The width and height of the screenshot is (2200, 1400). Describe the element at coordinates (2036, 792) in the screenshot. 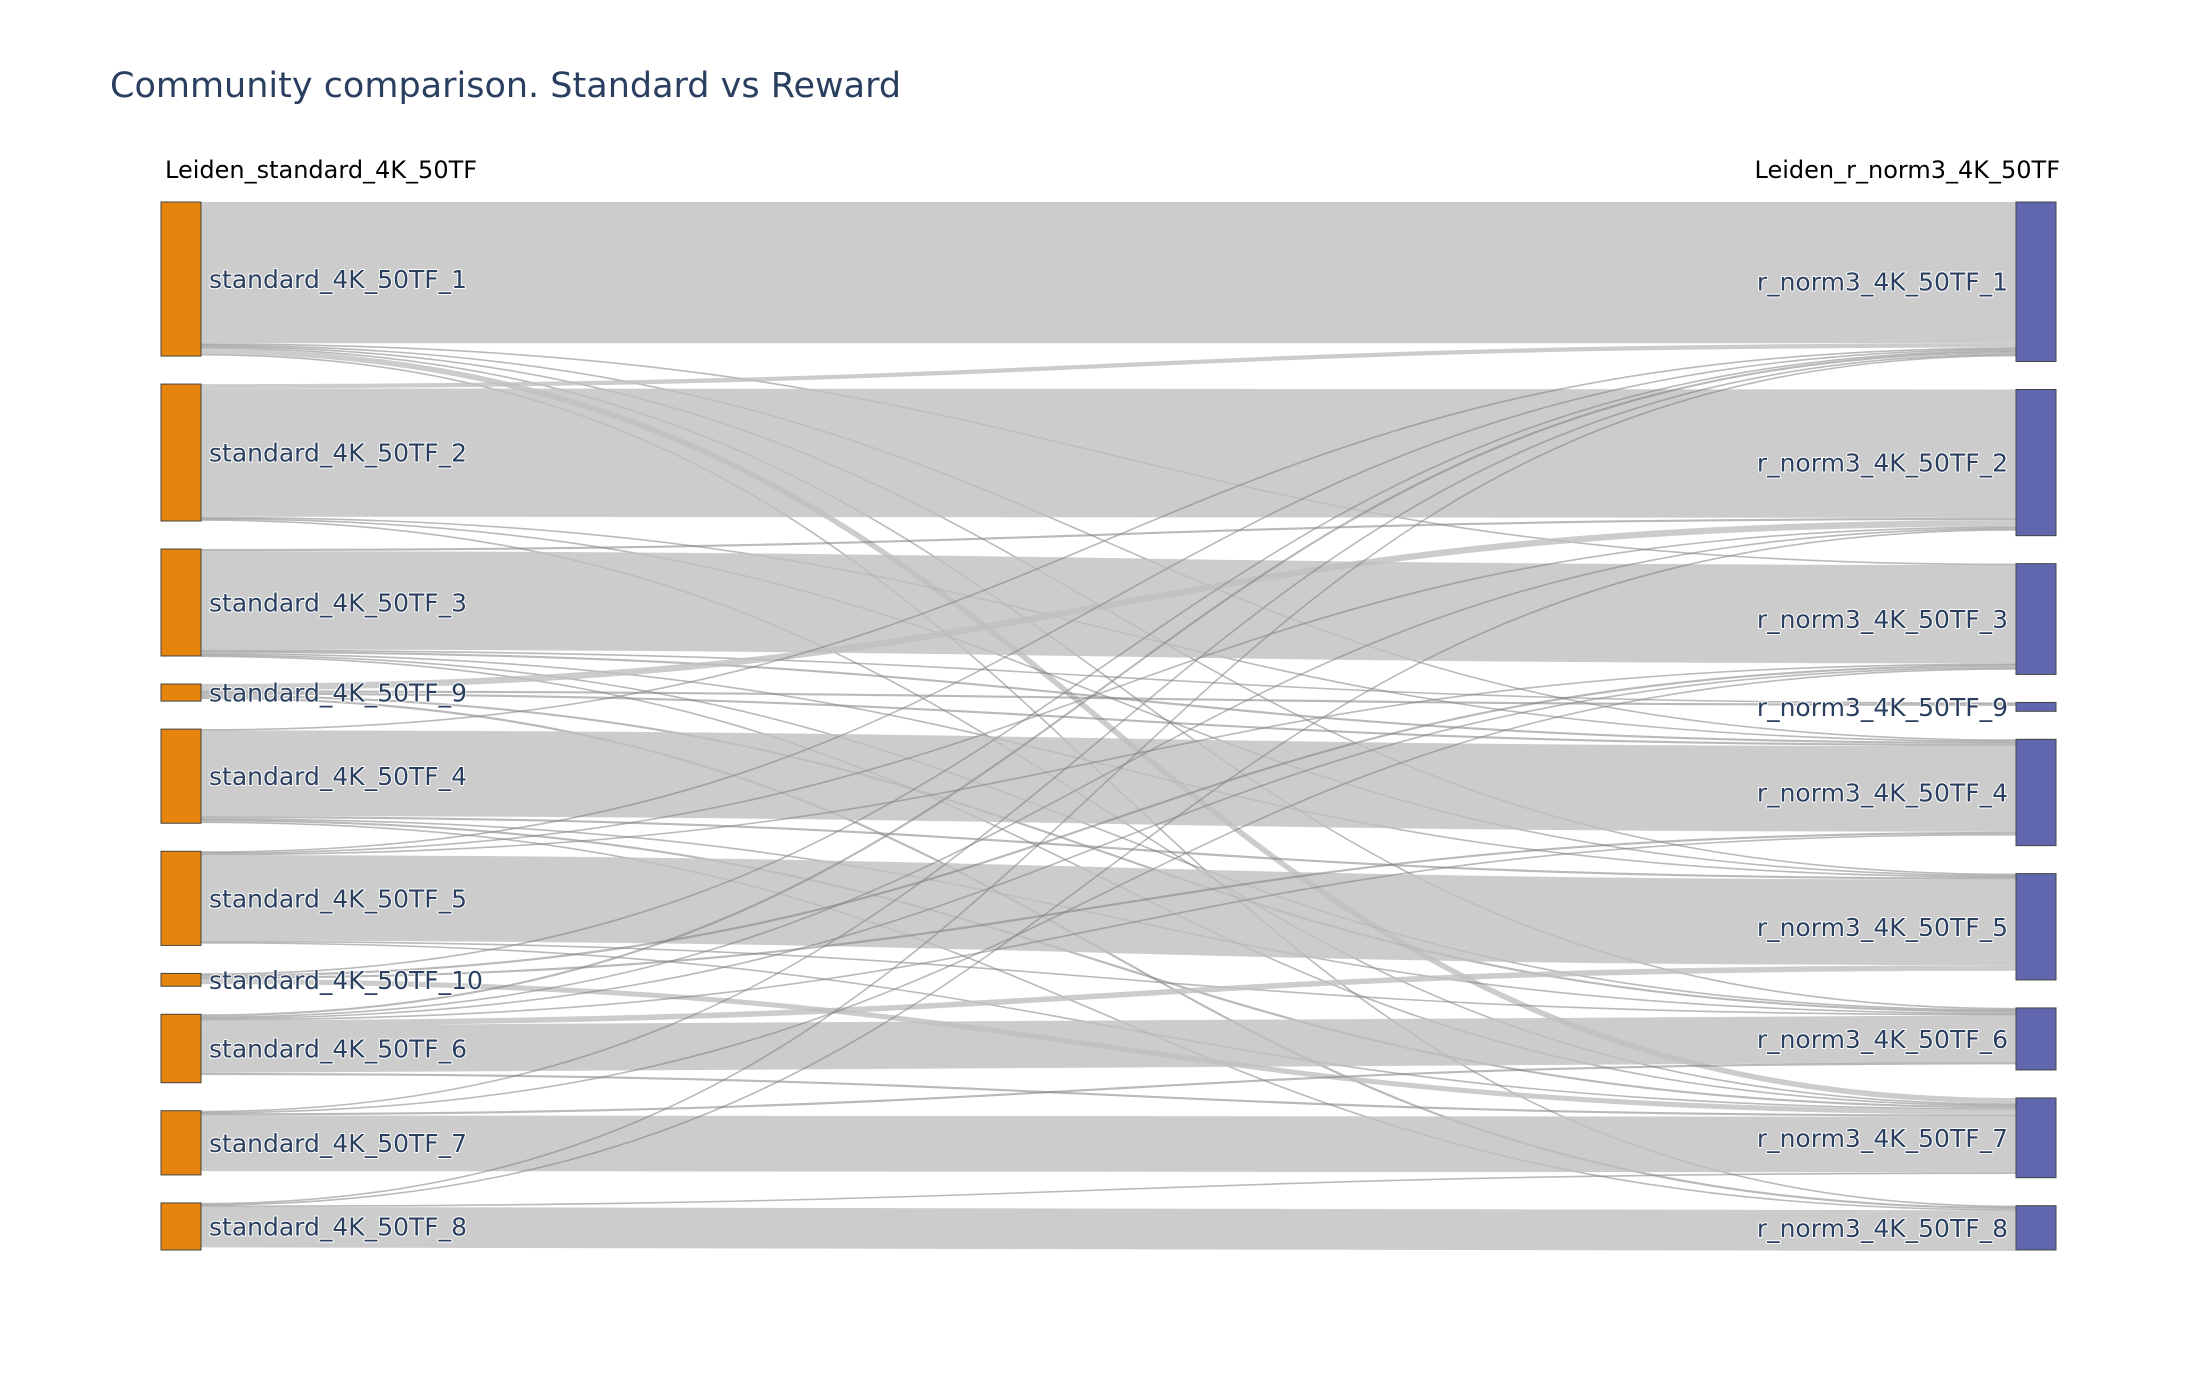

I see `node-r4` at that location.